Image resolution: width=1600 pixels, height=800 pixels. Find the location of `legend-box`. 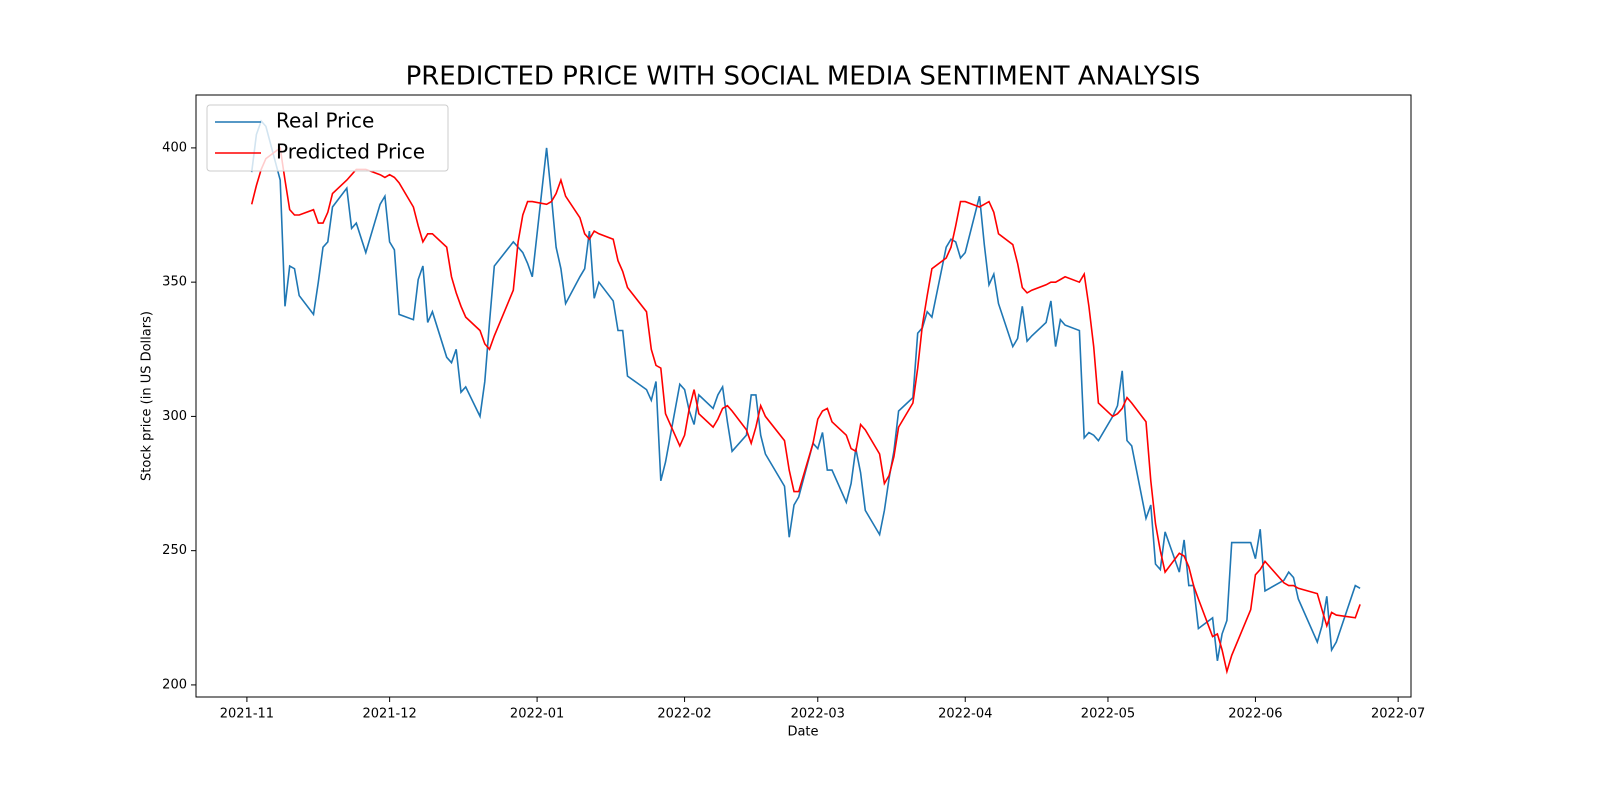

legend-box is located at coordinates (327, 138).